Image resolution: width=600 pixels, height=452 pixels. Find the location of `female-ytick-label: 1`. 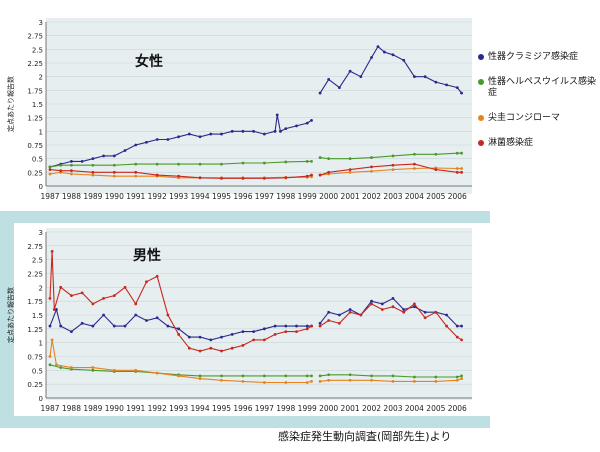

female-ytick-label: 1 is located at coordinates (41, 132).